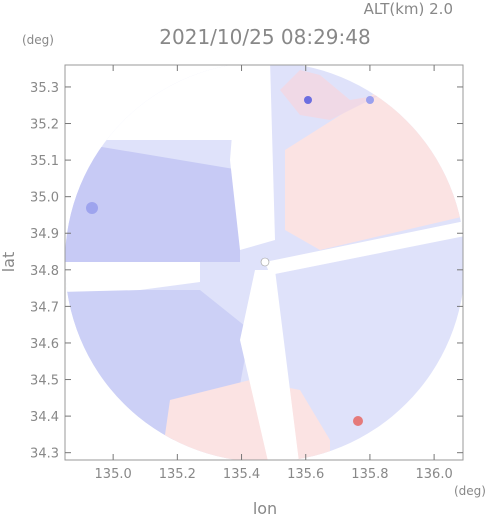 Image resolution: width=491 pixels, height=525 pixels. What do you see at coordinates (408, 9) in the screenshot?
I see `altitude: ALT(km) 2.0` at bounding box center [408, 9].